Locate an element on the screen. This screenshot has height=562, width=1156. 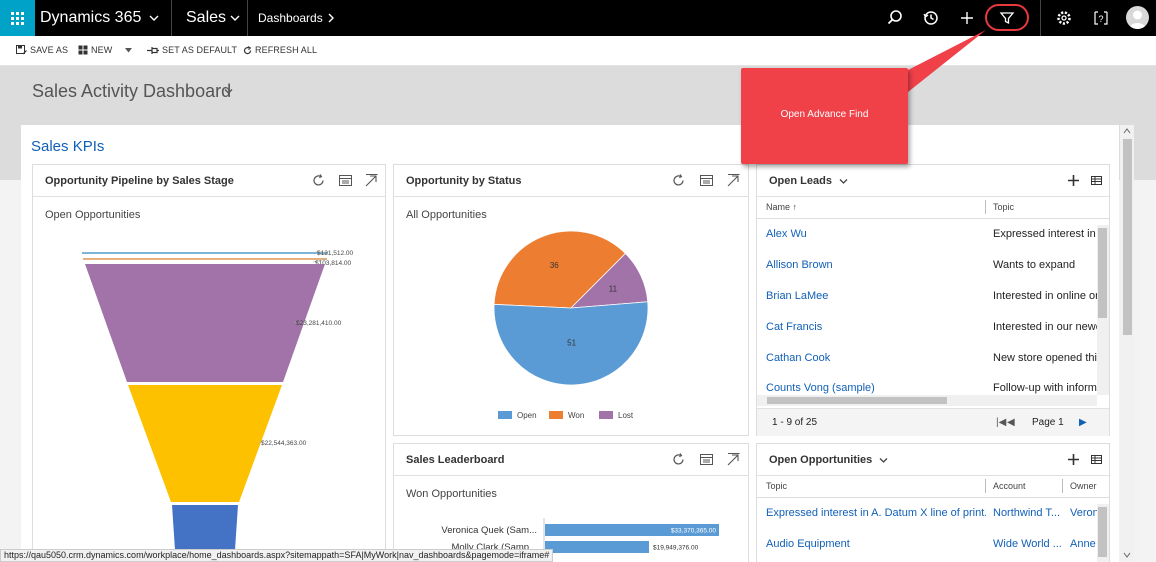
bar-value-label: $19,949,376.00 is located at coordinates (676, 548).